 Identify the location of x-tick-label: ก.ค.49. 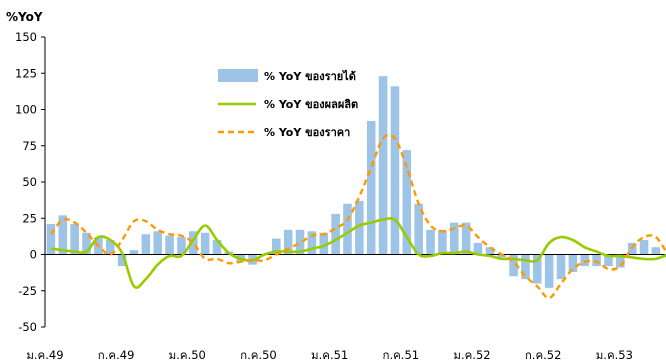
(116, 355).